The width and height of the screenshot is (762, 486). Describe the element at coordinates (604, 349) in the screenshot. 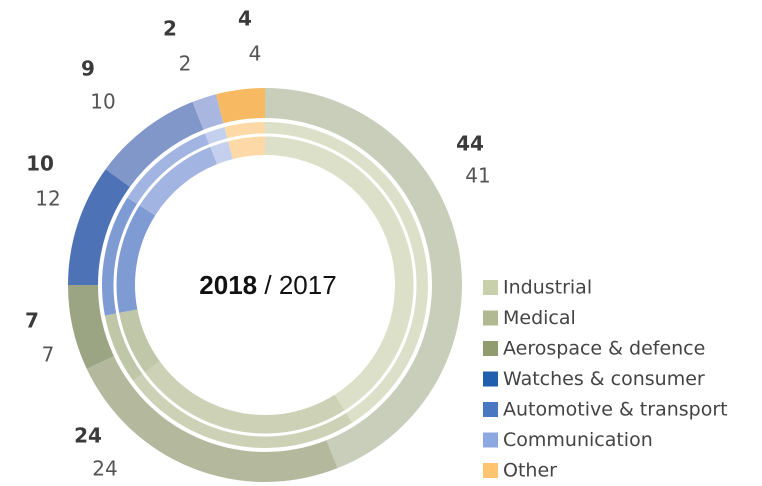

I see `legend-label: Aerospace & defence` at that location.